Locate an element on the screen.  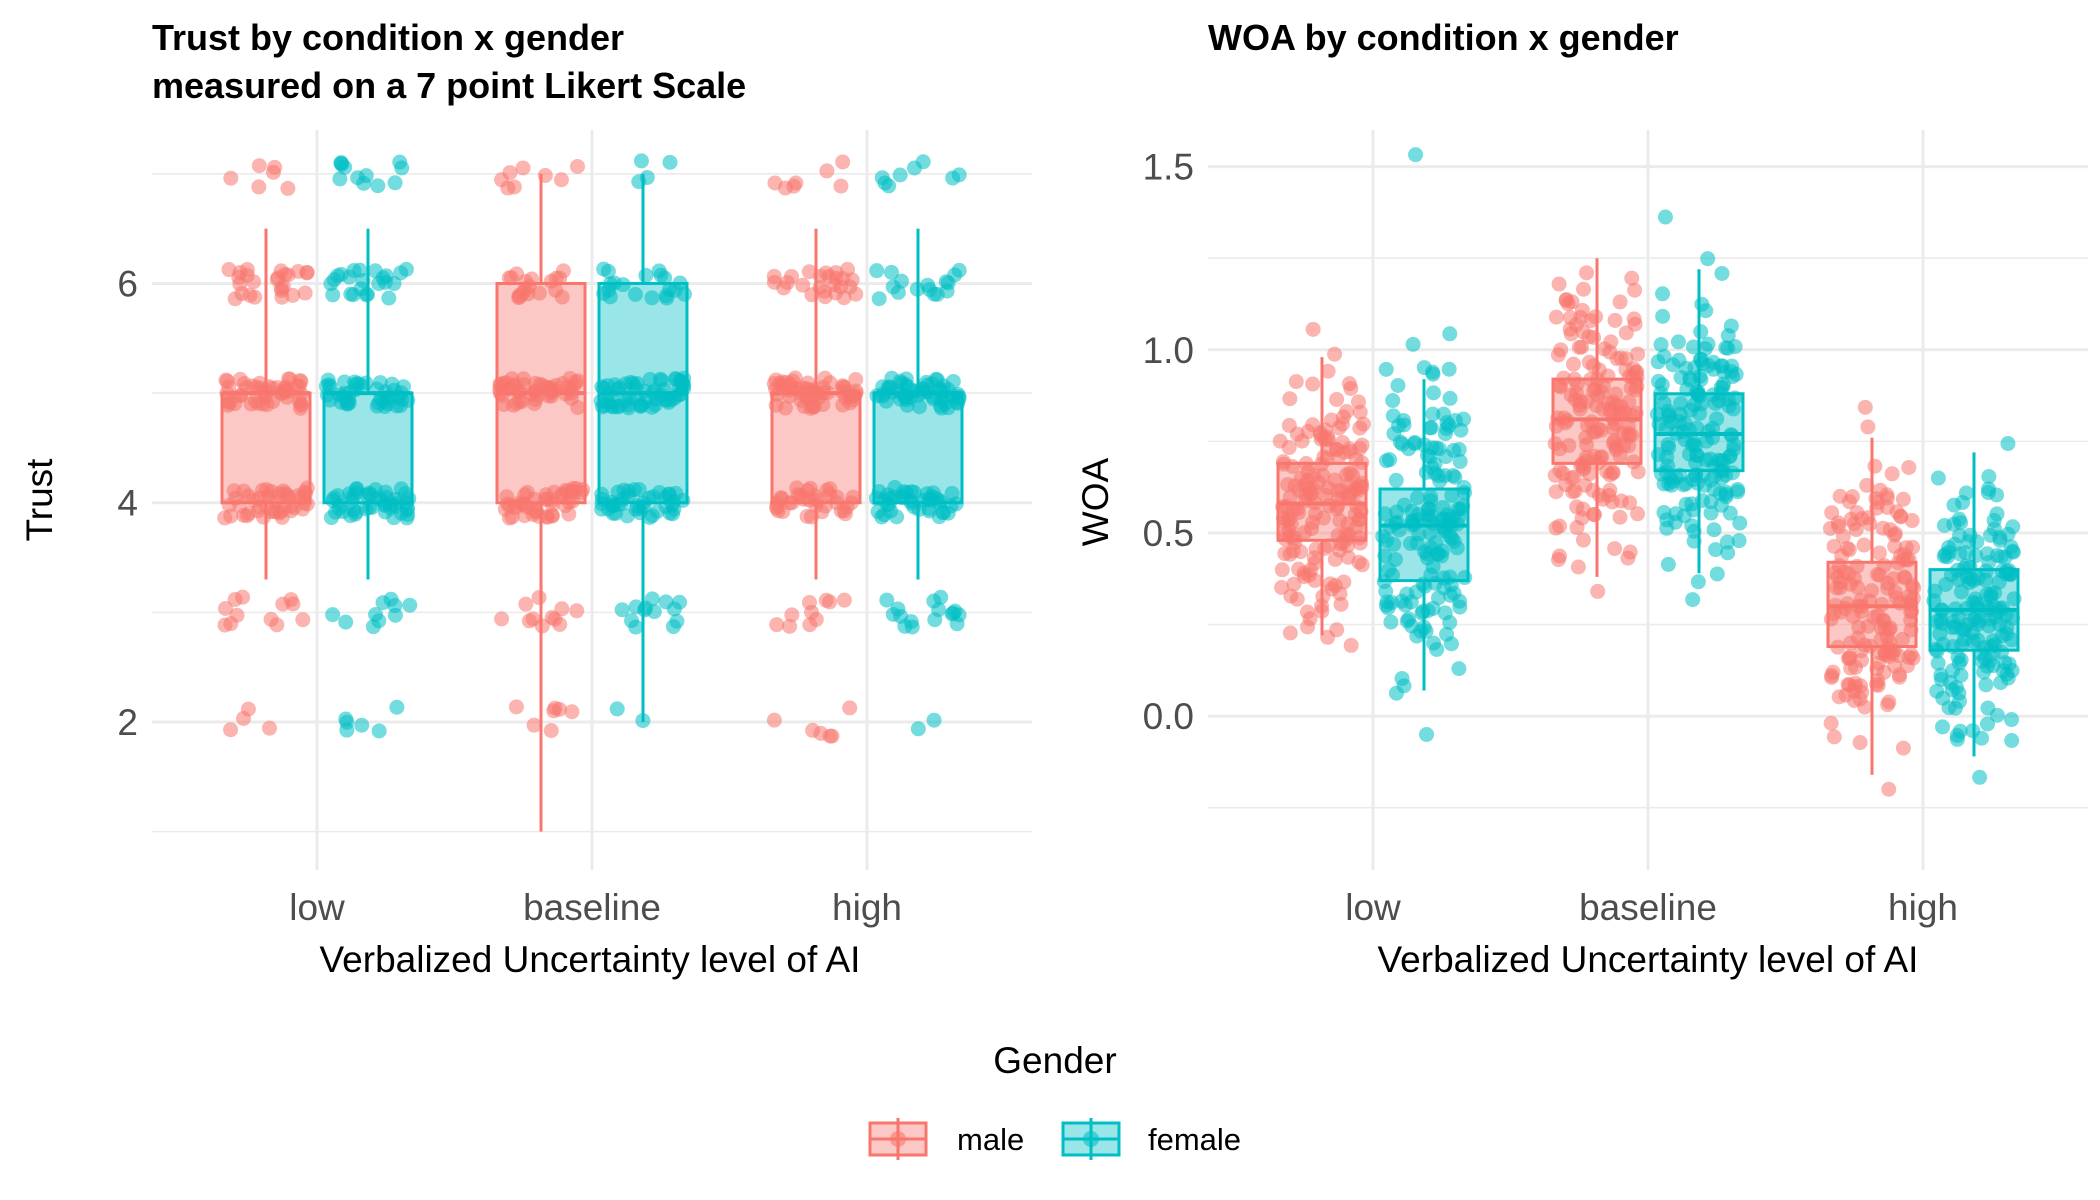
y-tick-label: 2 is located at coordinates (127, 722).